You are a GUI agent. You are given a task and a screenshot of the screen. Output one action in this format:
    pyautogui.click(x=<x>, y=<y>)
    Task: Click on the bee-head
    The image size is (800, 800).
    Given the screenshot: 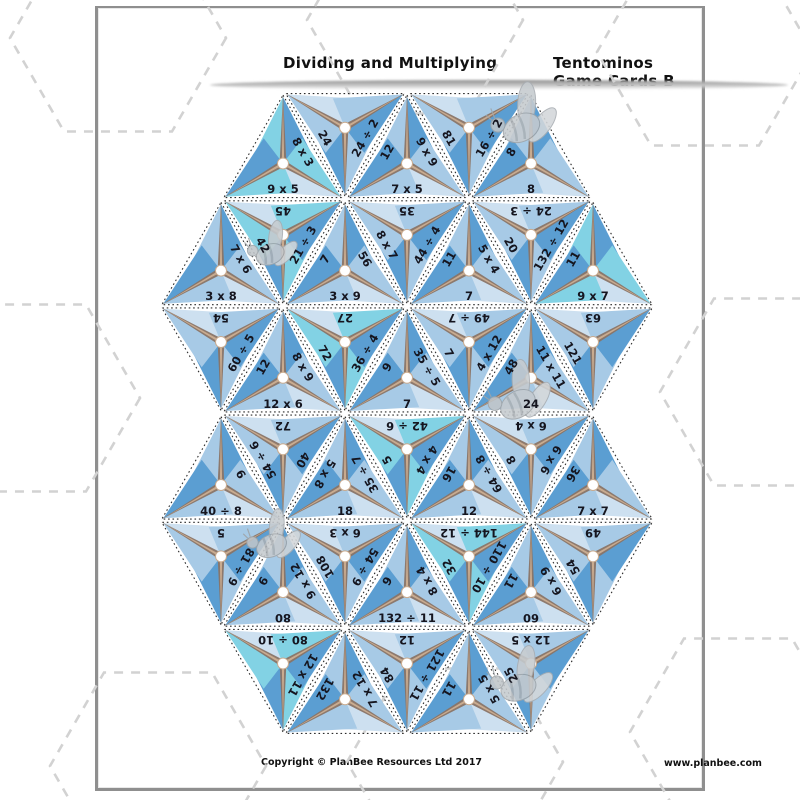 What is the action you would take?
    pyautogui.click(x=252, y=542)
    